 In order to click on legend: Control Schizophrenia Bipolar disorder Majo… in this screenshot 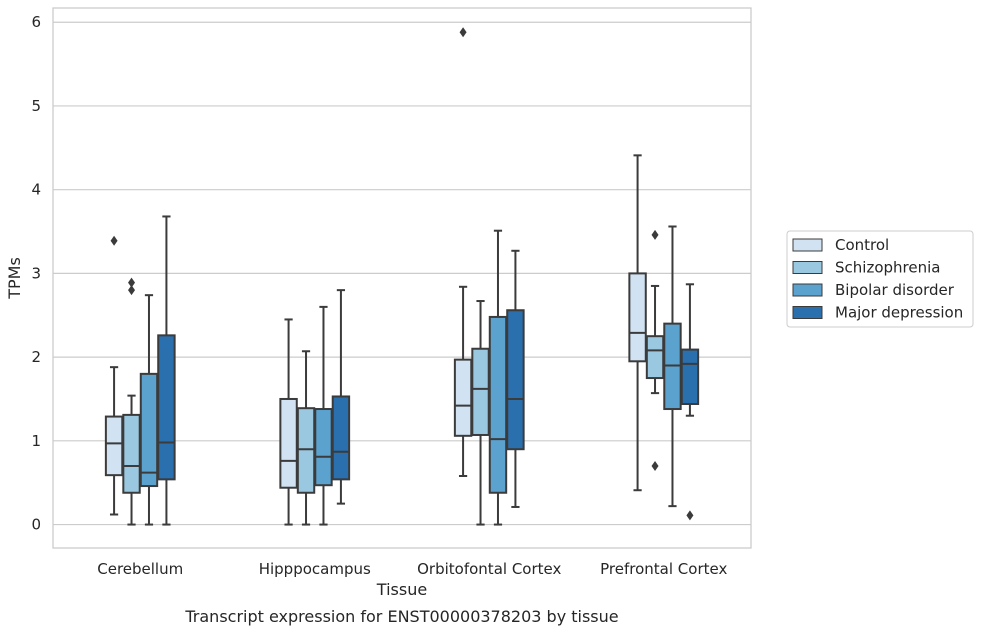, I will do `click(880, 279)`.